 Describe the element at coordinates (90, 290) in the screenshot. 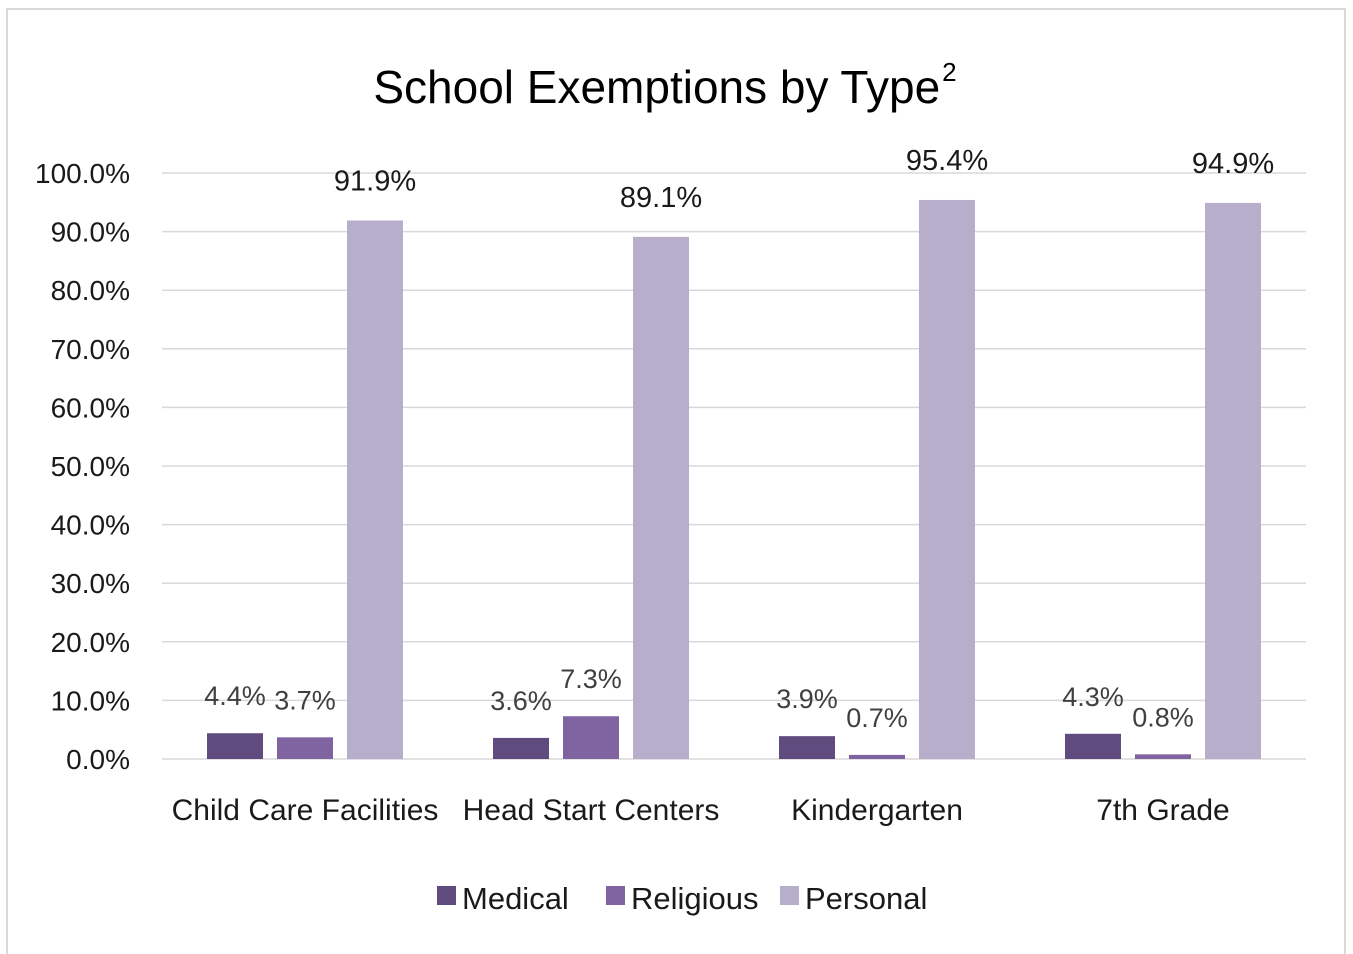

I see `y-tick-label: 80.0%` at that location.